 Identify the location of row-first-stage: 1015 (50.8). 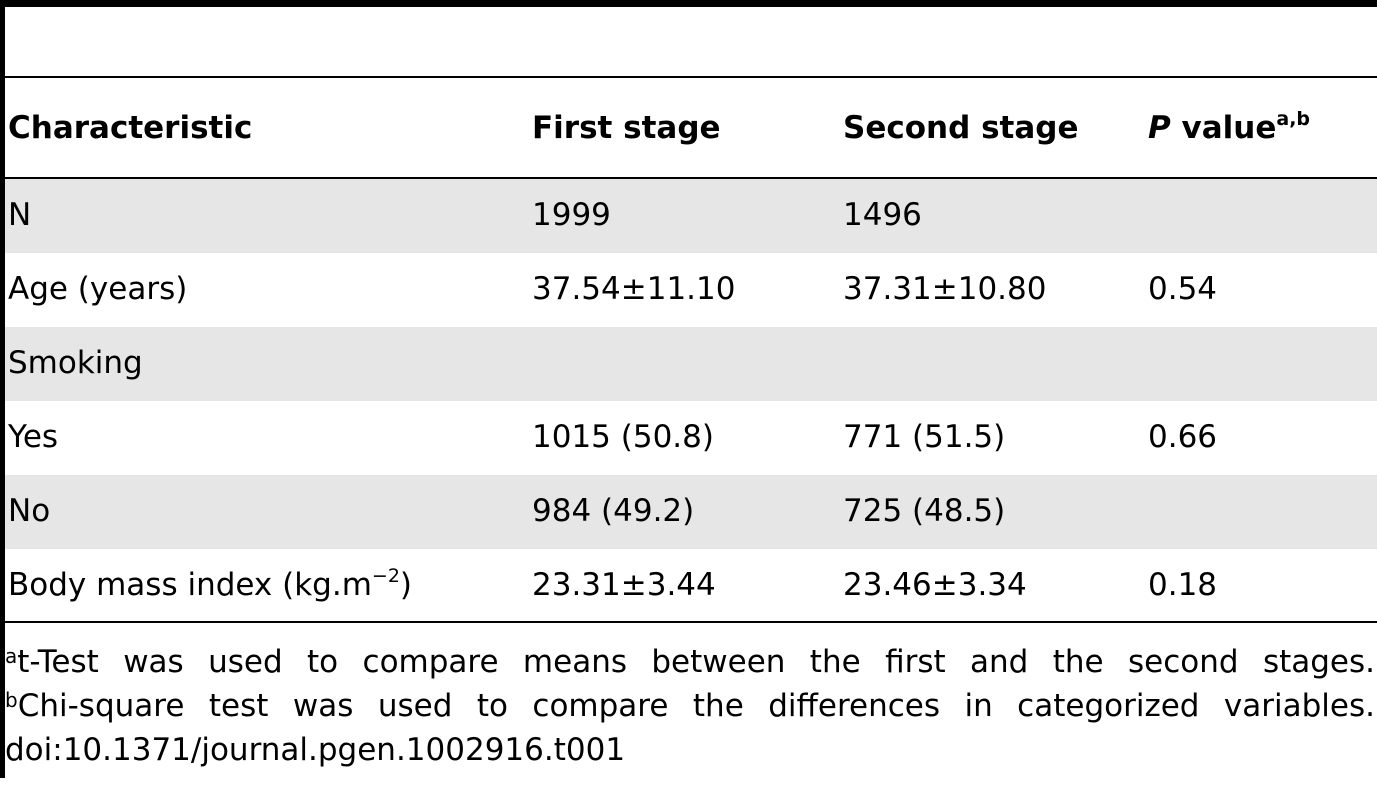
(623, 437).